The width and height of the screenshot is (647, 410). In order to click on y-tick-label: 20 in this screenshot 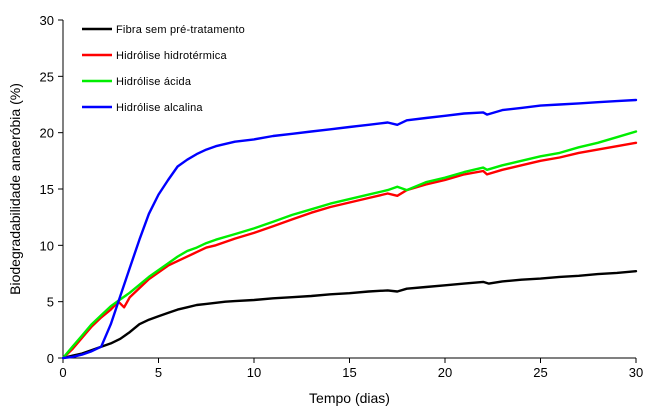, I will do `click(47, 133)`.